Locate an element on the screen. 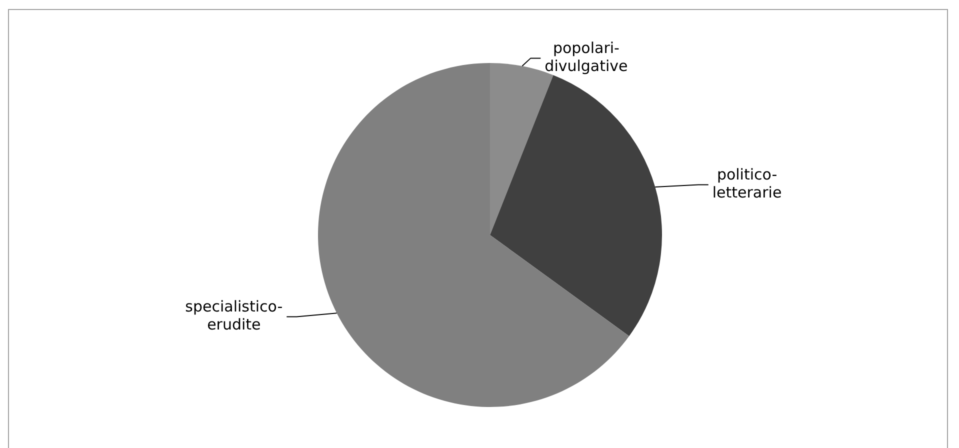 The width and height of the screenshot is (959, 448). slice-label: politico-letterarie is located at coordinates (747, 184).